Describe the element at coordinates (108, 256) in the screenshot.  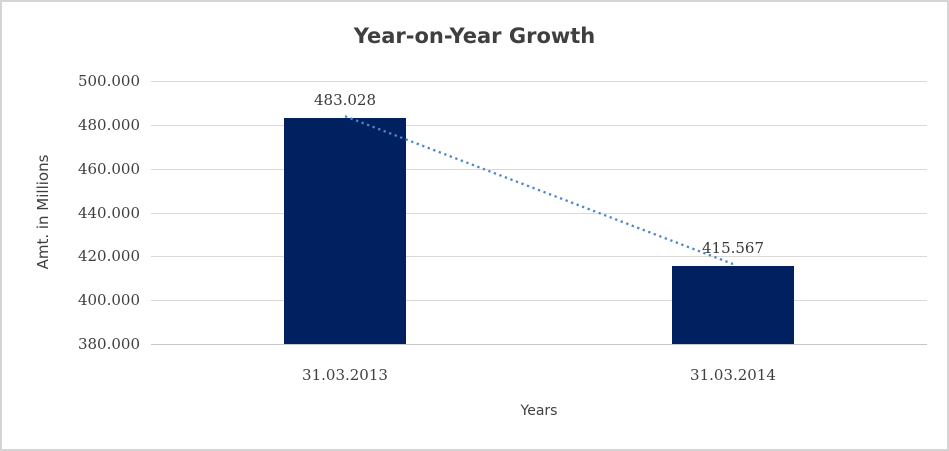
I see `y-tick-label: 420.000` at that location.